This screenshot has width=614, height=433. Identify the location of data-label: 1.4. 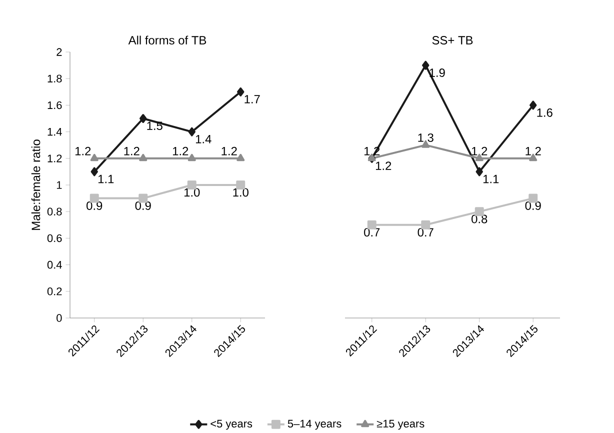
(204, 139).